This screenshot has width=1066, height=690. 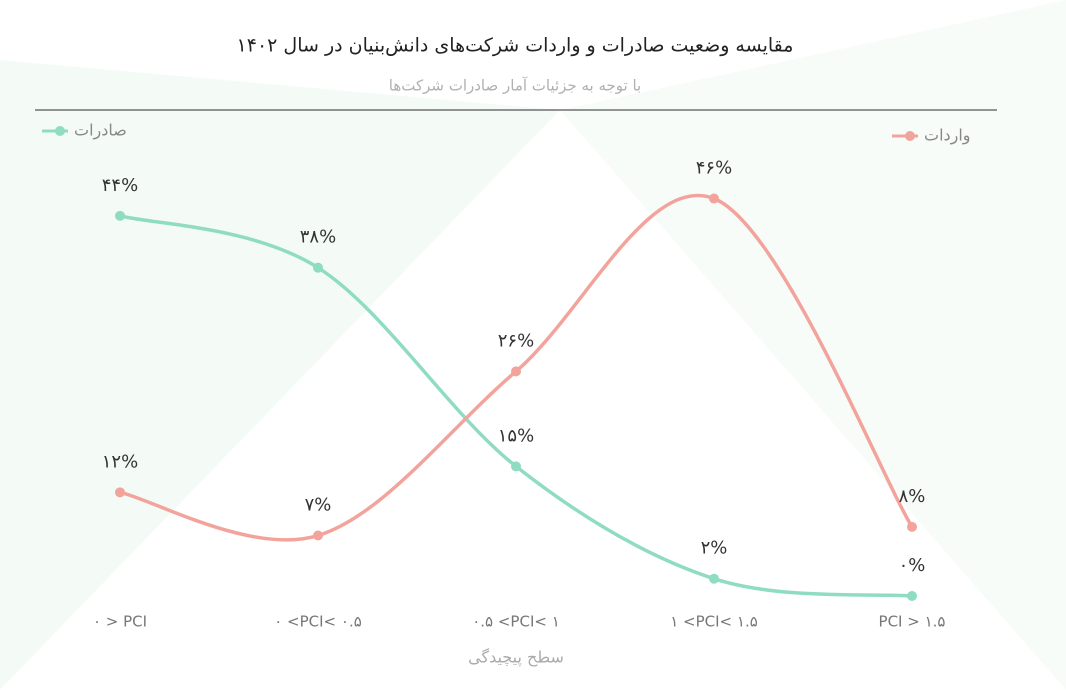 I want to click on legend-label: صادرات, so click(x=100, y=131).